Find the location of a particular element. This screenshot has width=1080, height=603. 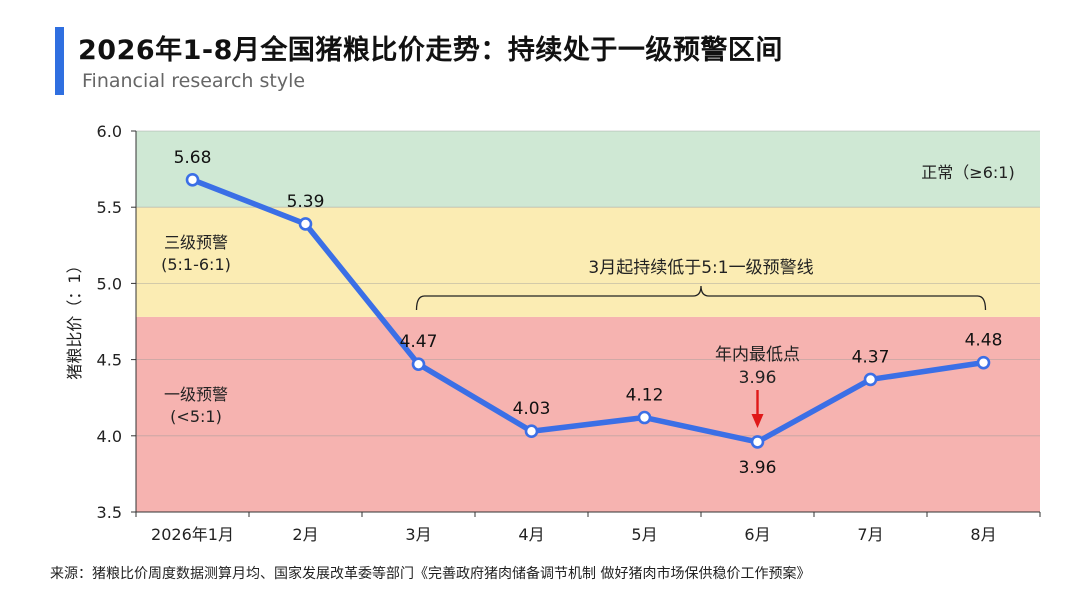

low-point-value: 3.96 is located at coordinates (758, 378).